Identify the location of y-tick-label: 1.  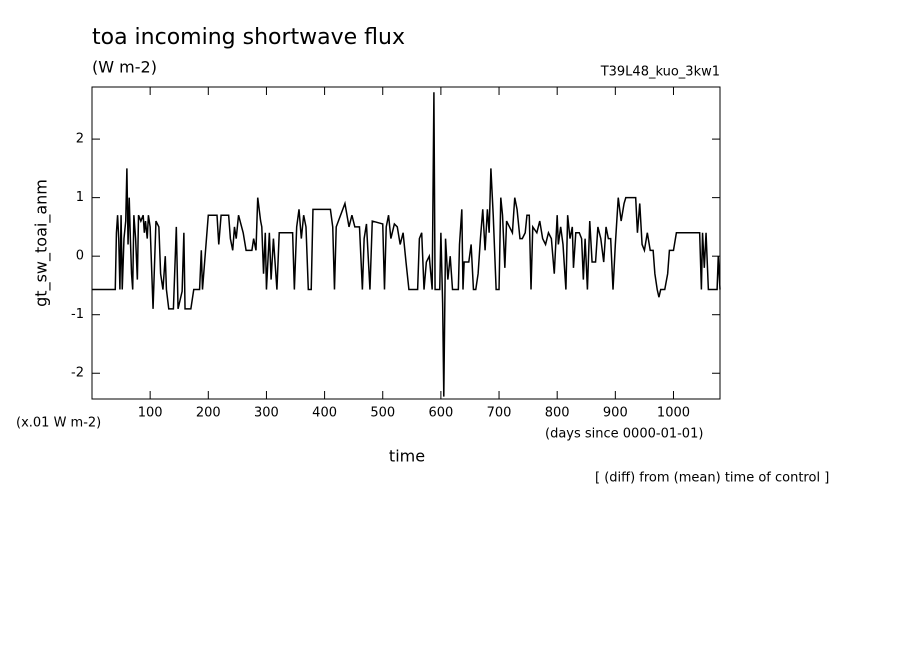
(80, 197).